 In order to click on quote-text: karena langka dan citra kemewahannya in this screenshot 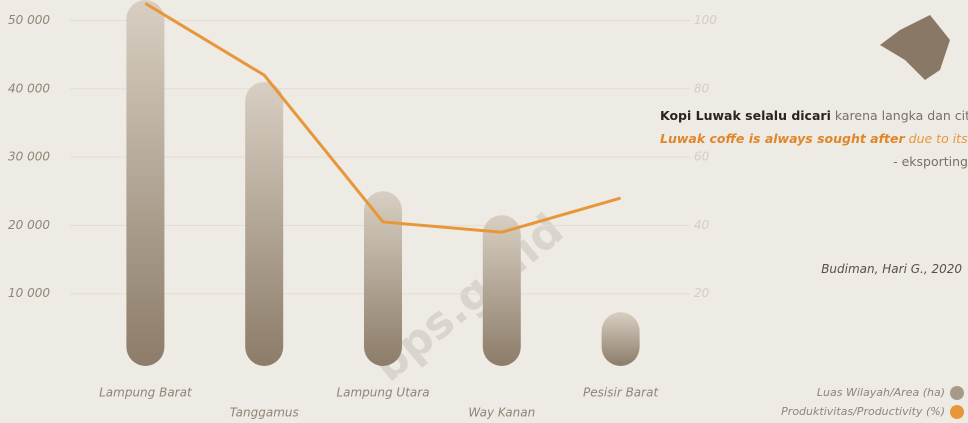, I will do `click(901, 115)`.